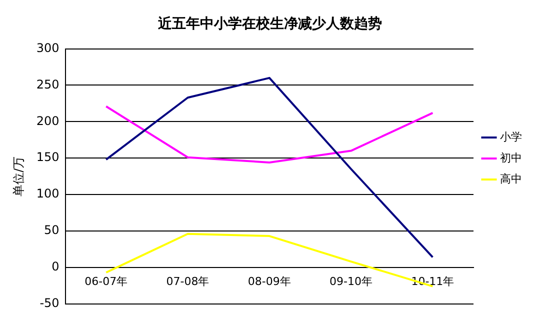  What do you see at coordinates (269, 23) in the screenshot?
I see `chart-title: 近五年中小学在校生净减少人数趋势` at bounding box center [269, 23].